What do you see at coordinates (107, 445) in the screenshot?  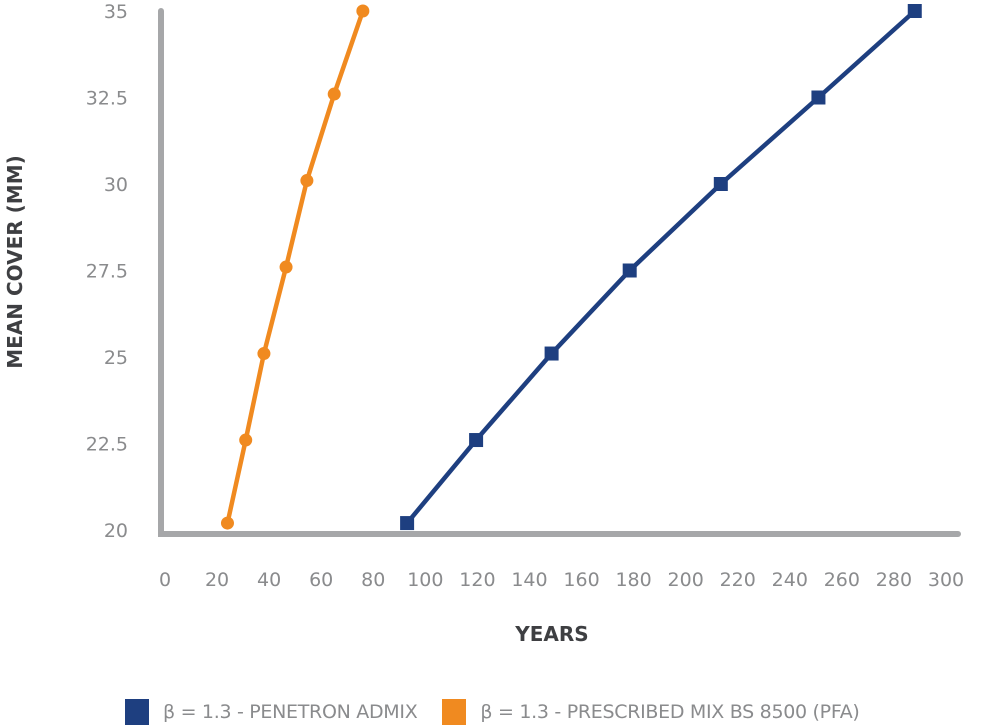 I see `y-tick-label: 22.5` at bounding box center [107, 445].